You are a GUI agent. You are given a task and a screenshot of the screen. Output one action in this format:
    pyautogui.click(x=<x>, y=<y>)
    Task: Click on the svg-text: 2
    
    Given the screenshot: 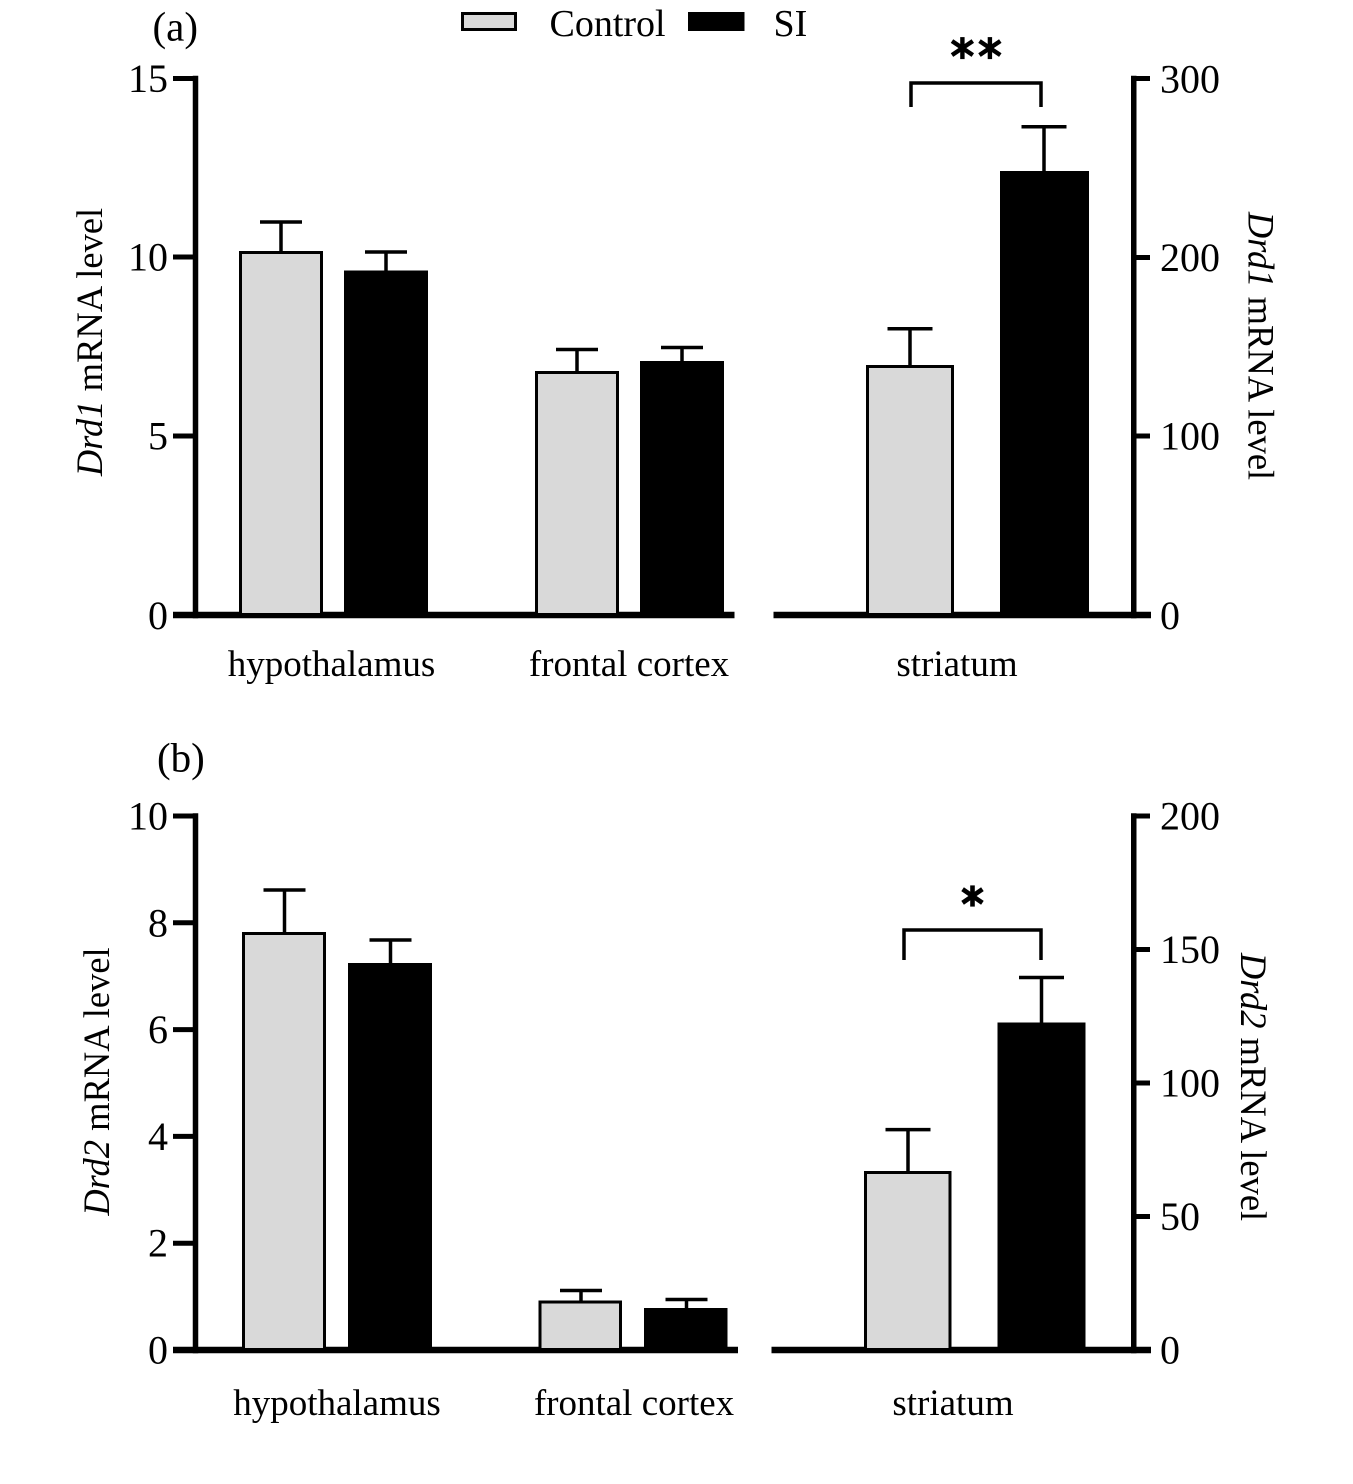 What is the action you would take?
    pyautogui.click(x=158, y=1243)
    